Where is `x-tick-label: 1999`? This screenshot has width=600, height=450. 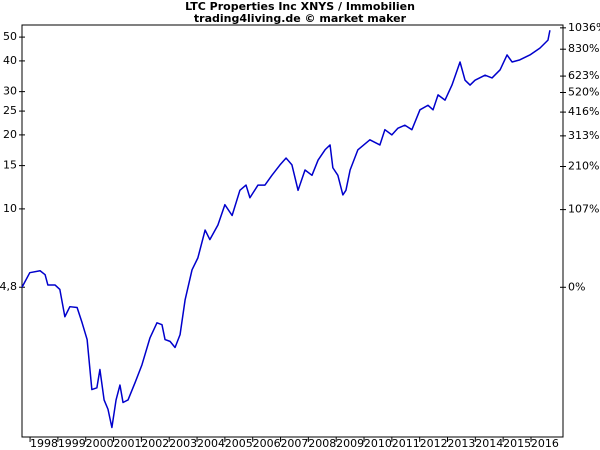
x-tick-label: 1999 is located at coordinates (72, 443).